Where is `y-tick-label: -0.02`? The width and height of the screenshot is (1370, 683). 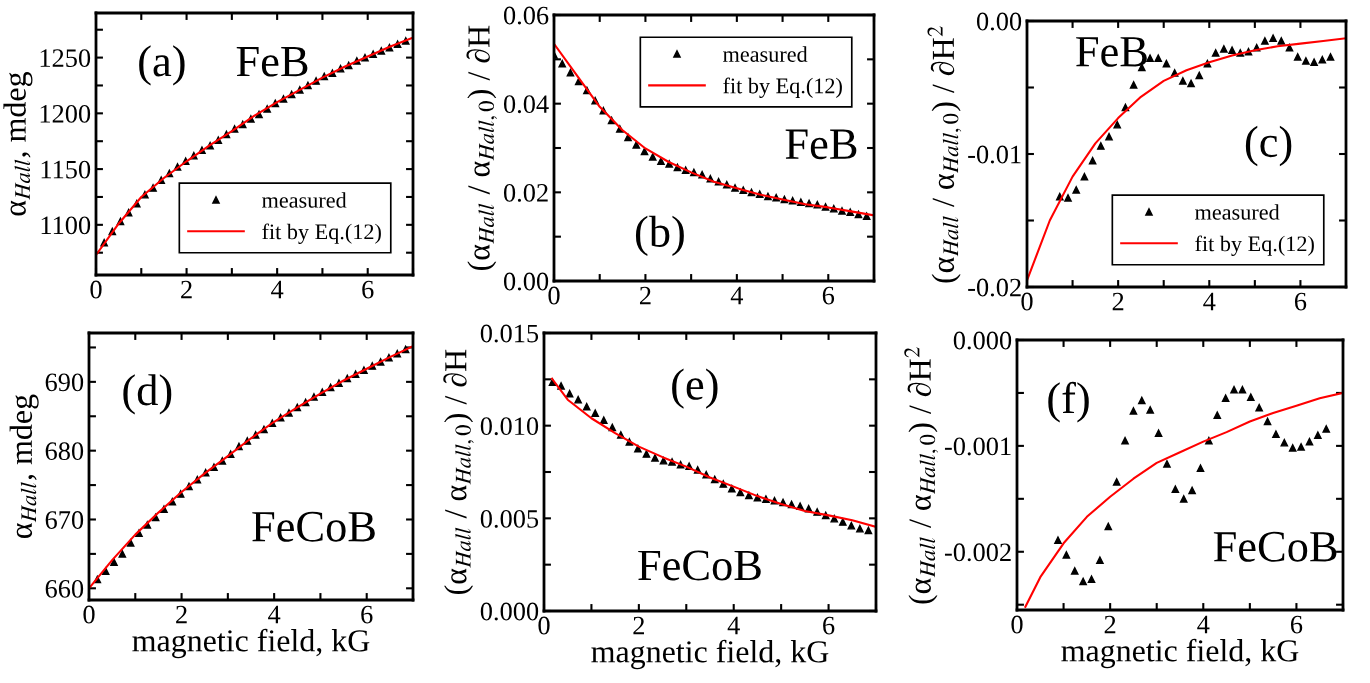
y-tick-label: -0.02 is located at coordinates (994, 287).